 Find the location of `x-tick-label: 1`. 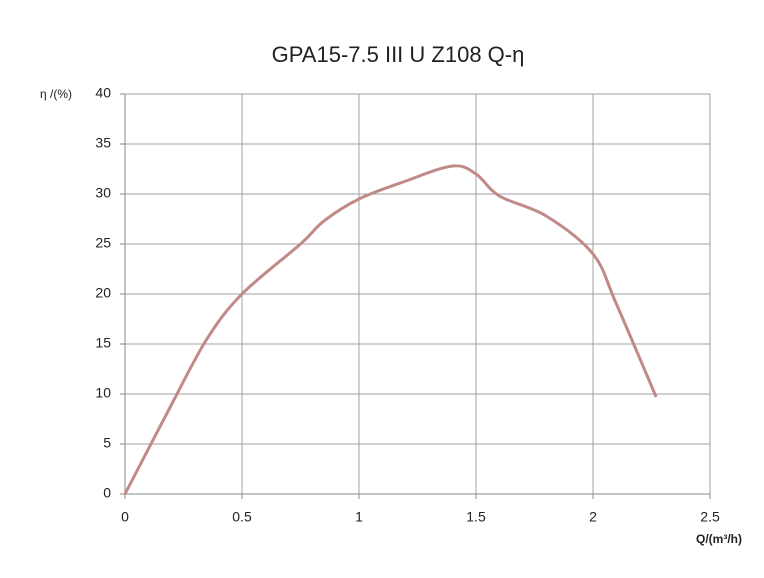

x-tick-label: 1 is located at coordinates (359, 517).